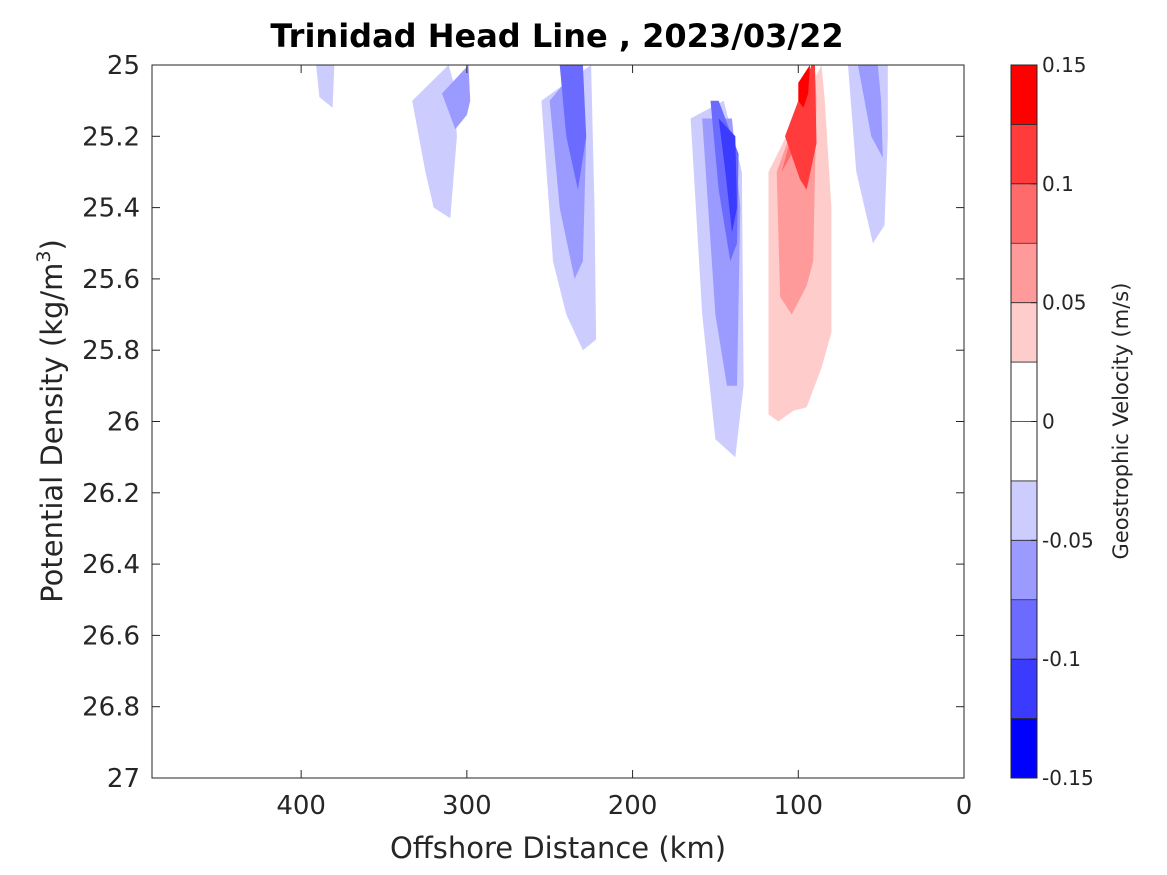 This screenshot has height=875, width=1167. Describe the element at coordinates (556, 36) in the screenshot. I see `chart-title: Trinidad Head Line , 2023/03/22` at that location.